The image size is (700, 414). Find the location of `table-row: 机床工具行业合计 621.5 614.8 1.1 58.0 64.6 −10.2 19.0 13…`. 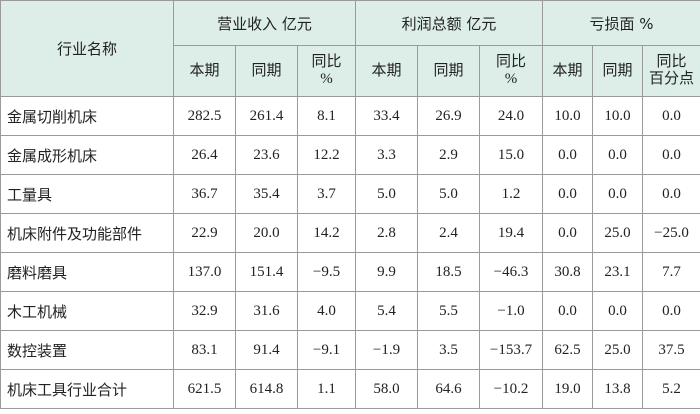

table-row: 机床工具行业合计 621.5 614.8 1.1 58.0 64.6 −10.2 19.0 13… is located at coordinates (350, 389).